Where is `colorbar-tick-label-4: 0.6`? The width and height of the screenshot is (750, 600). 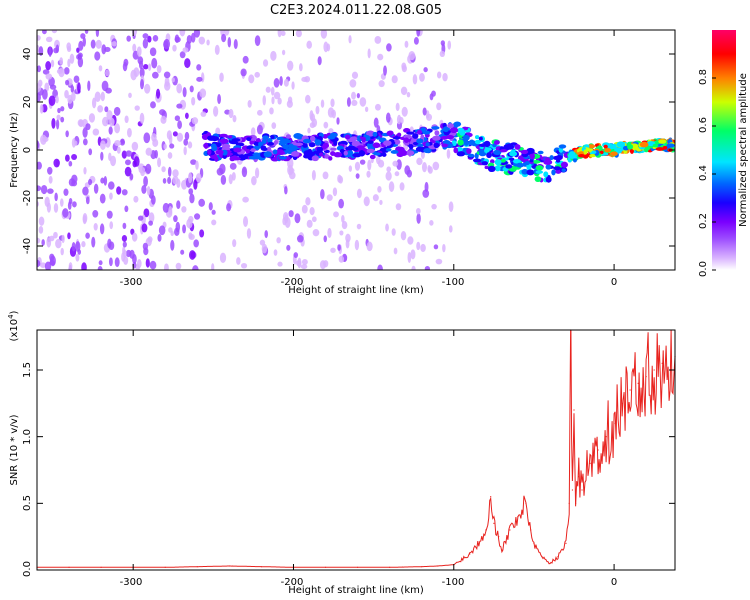
colorbar-tick-label-4: 0.6 is located at coordinates (703, 125).